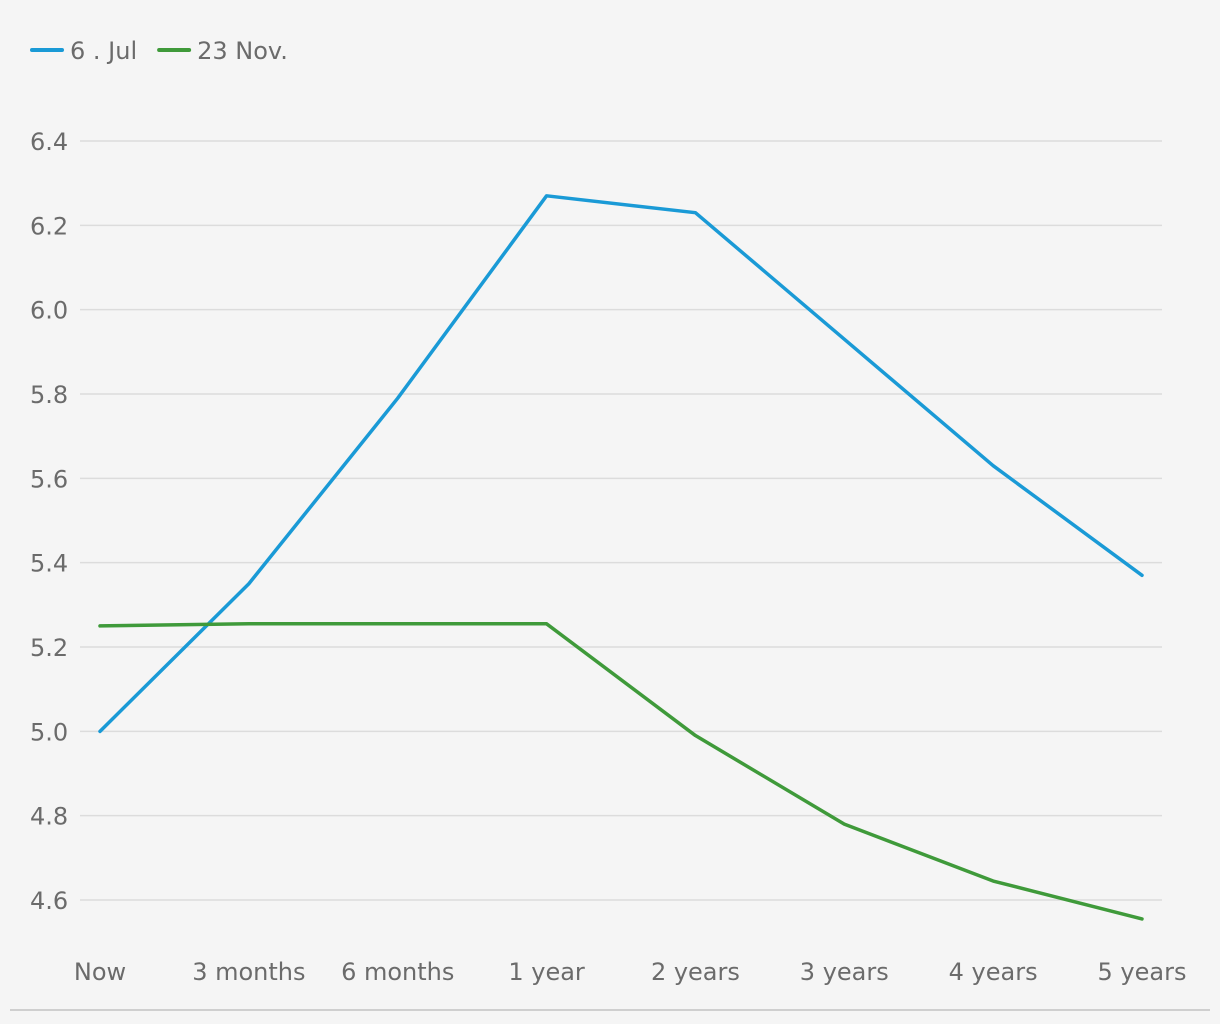 The width and height of the screenshot is (1220, 1024). I want to click on y-tick-label: 5.8, so click(49, 395).